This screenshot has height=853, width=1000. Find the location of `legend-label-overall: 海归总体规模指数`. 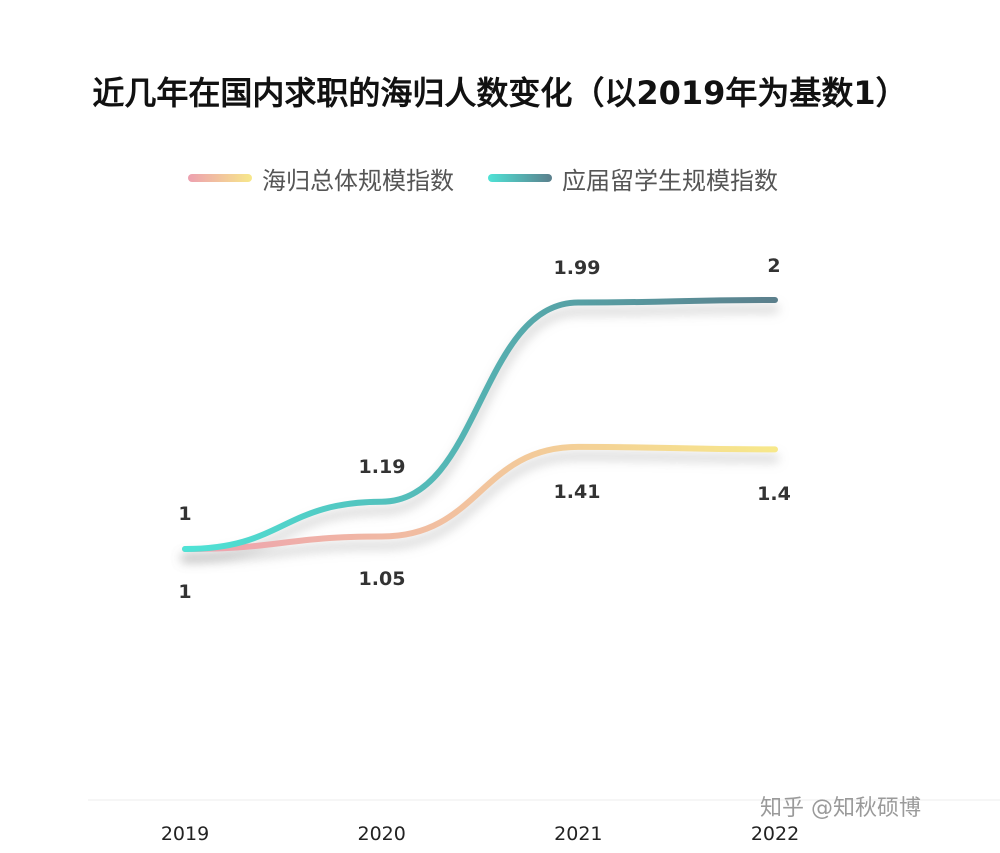

legend-label-overall: 海归总体规模指数 is located at coordinates (358, 180).